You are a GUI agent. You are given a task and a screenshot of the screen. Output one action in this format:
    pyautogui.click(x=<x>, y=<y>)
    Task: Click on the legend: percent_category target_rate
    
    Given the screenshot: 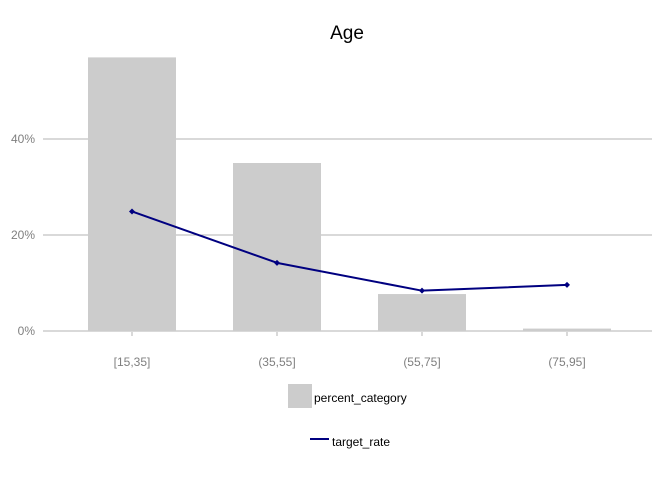 What is the action you would take?
    pyautogui.click(x=347, y=416)
    